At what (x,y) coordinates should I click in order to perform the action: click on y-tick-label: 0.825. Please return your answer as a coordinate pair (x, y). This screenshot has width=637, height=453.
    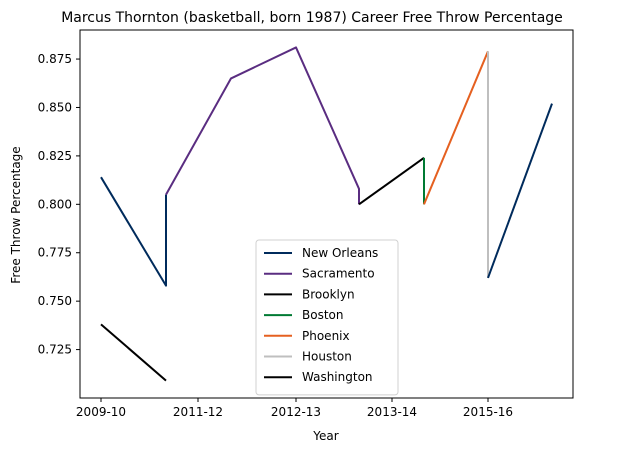
    Looking at the image, I should click on (55, 156).